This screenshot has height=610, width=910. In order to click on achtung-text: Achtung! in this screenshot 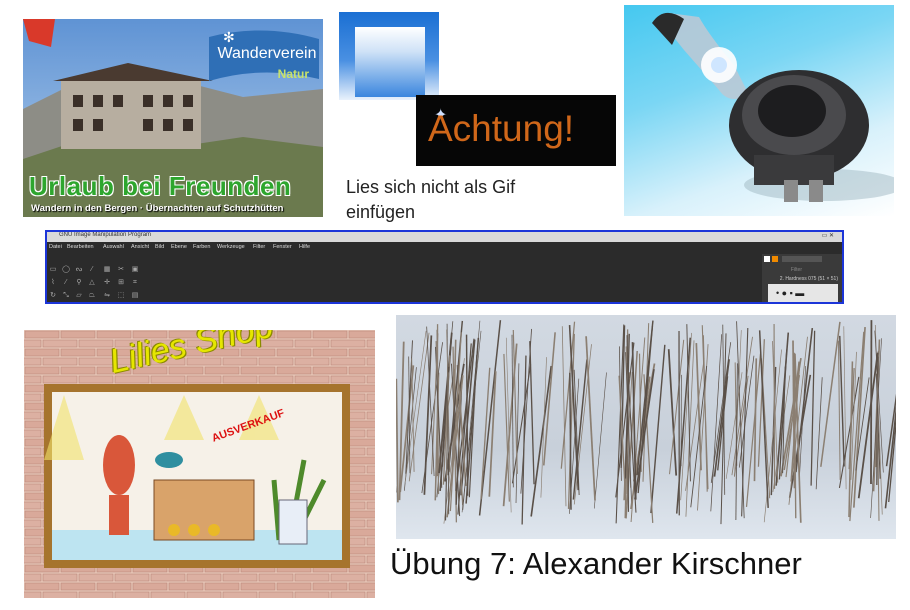, I will do `click(501, 128)`.